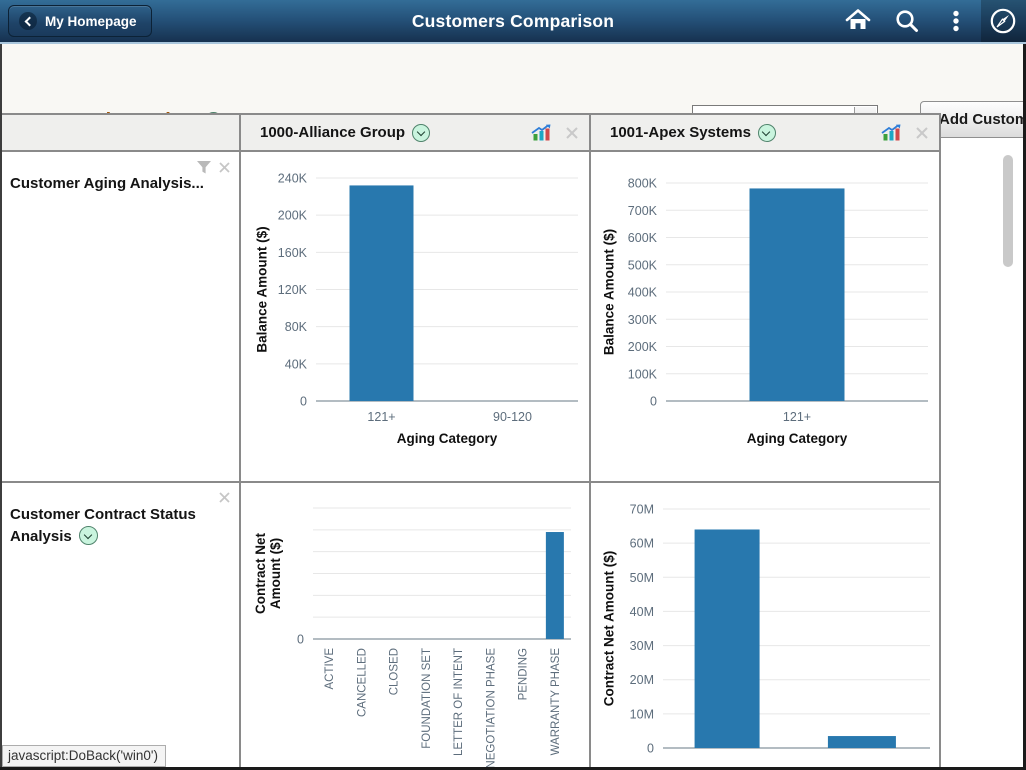  What do you see at coordinates (1008, 211) in the screenshot?
I see `vertical-scrollbar-thumb` at bounding box center [1008, 211].